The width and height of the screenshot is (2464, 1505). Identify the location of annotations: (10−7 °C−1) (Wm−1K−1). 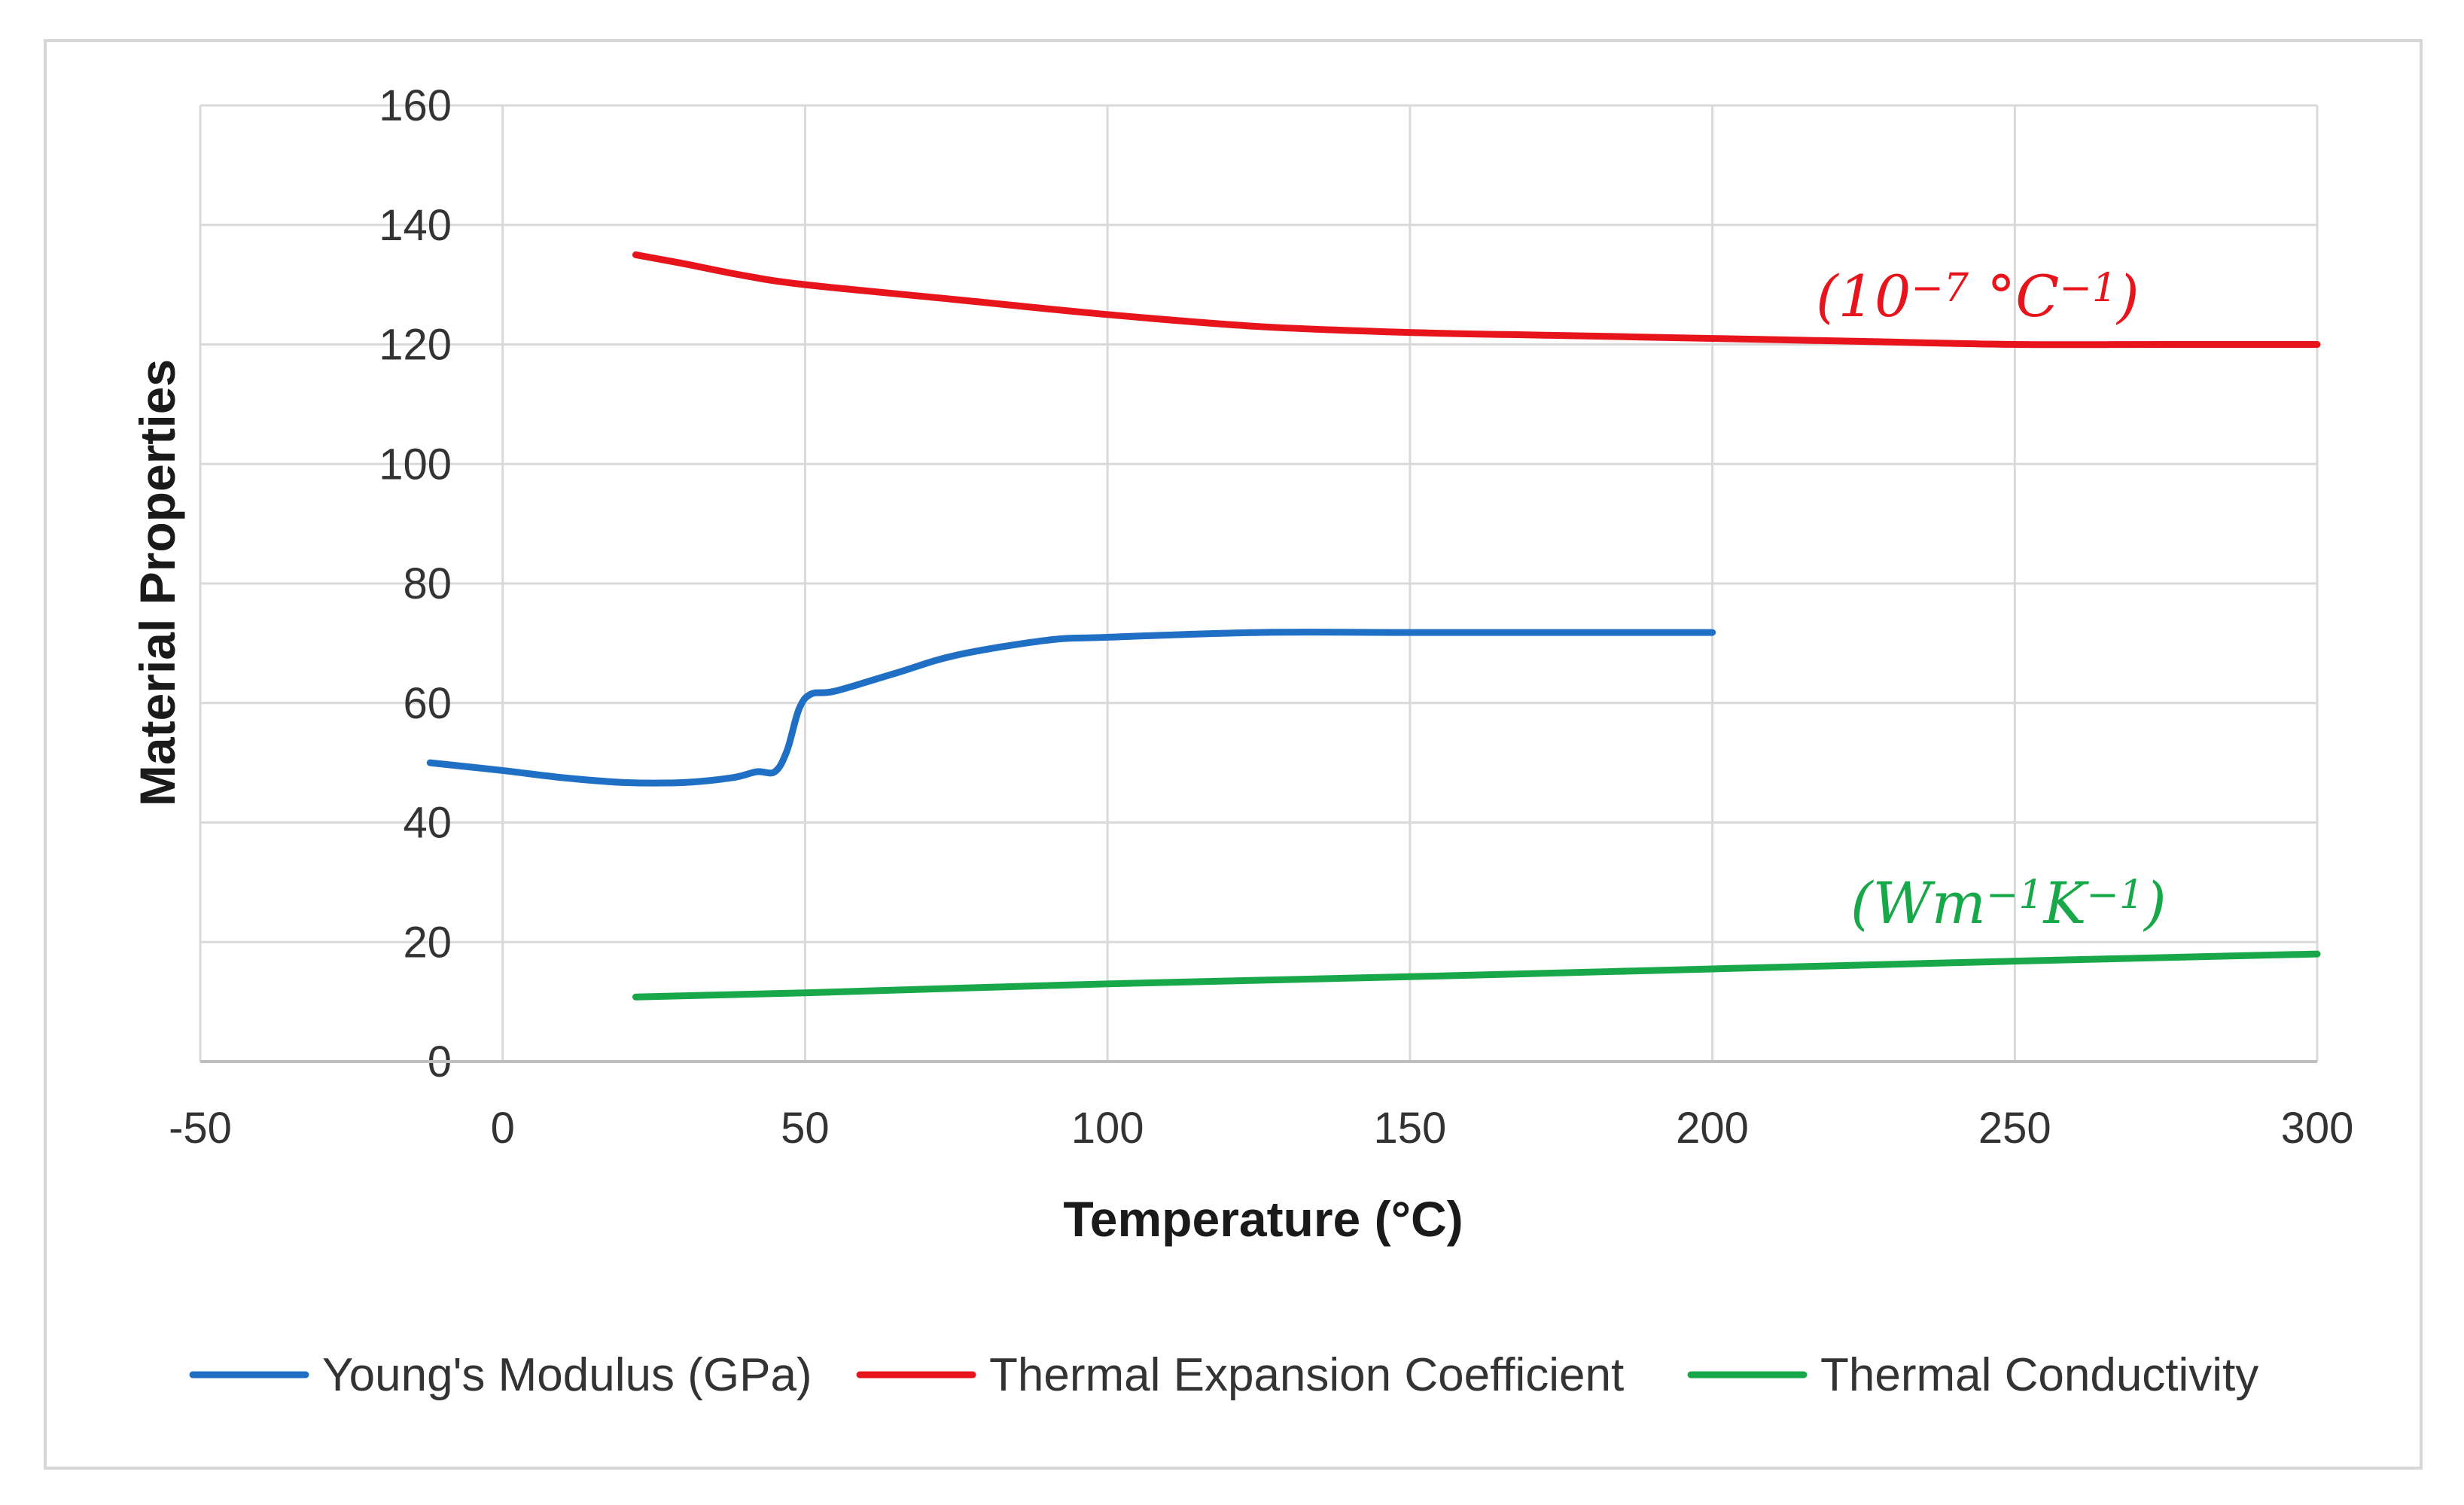
(1992, 600).